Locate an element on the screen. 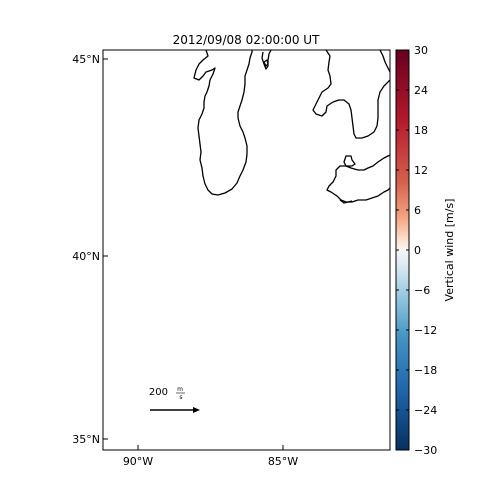 Image resolution: width=500 pixels, height=500 pixels. coastlines is located at coordinates (291, 127).